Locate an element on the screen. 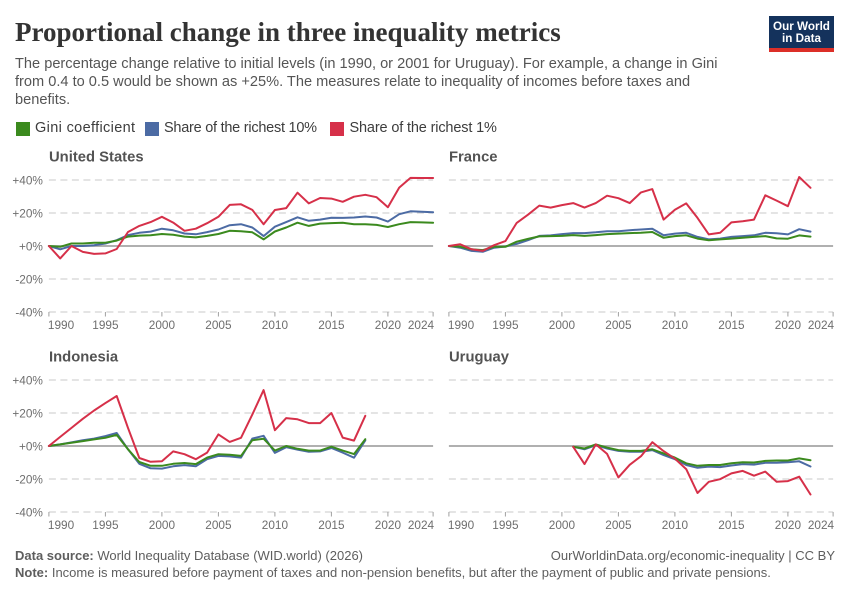  svg-text: Uruguay is located at coordinates (479, 358).